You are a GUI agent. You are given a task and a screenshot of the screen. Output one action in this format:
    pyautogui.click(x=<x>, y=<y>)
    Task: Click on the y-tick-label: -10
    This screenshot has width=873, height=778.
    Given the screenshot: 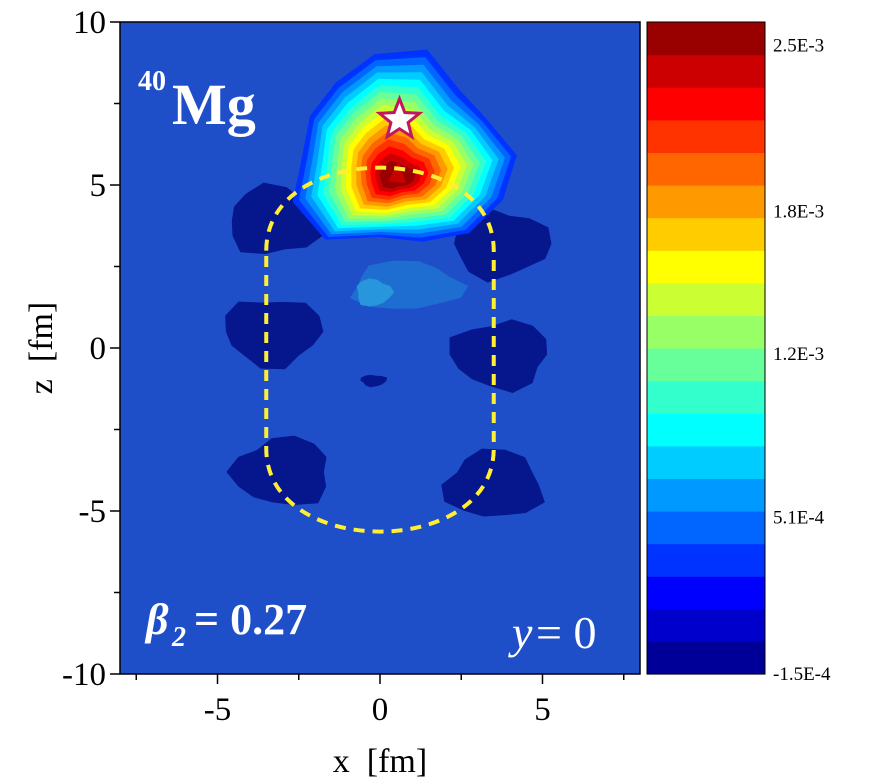 What is the action you would take?
    pyautogui.click(x=84, y=675)
    